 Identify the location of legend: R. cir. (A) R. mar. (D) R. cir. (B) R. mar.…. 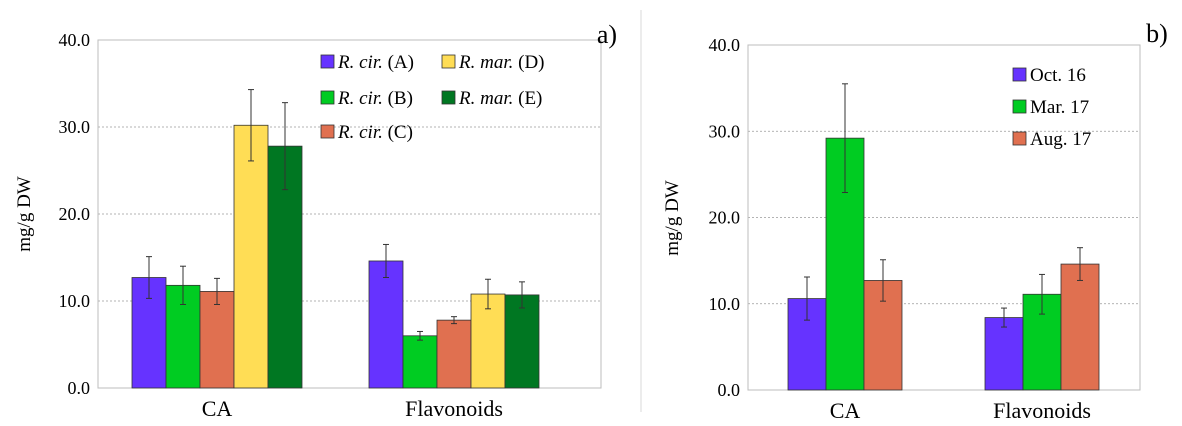
(432, 97).